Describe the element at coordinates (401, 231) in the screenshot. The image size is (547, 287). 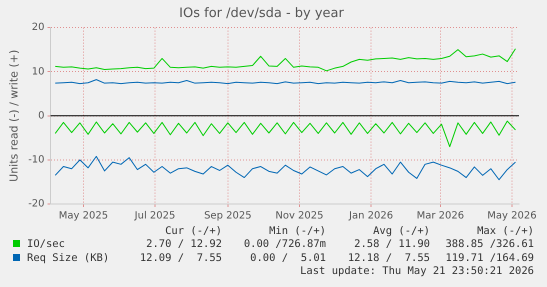
I see `text: Avg (-/+)` at that location.